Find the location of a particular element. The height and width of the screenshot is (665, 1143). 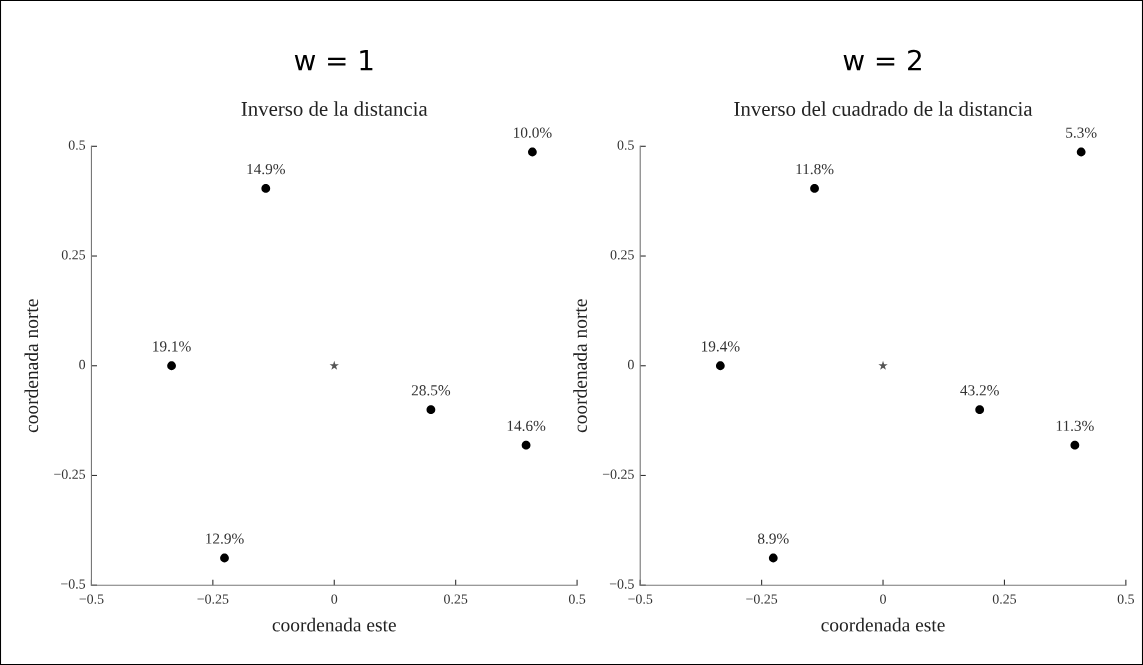

annotation: 19.1% is located at coordinates (172, 346).